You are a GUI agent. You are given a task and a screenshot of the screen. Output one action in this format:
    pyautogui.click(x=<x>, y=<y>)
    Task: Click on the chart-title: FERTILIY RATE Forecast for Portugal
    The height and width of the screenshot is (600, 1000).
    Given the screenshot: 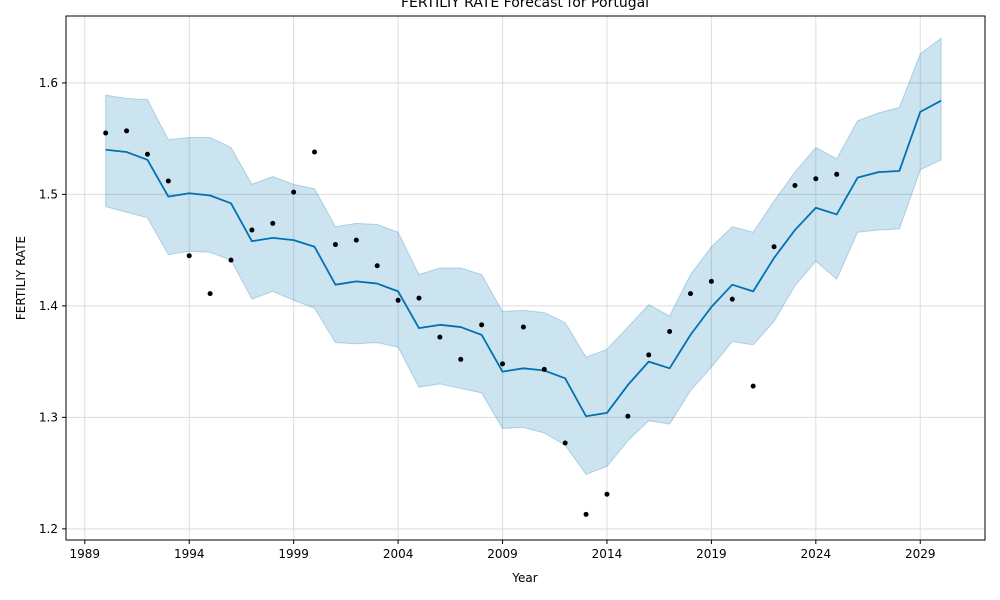 What is the action you would take?
    pyautogui.click(x=525, y=5)
    